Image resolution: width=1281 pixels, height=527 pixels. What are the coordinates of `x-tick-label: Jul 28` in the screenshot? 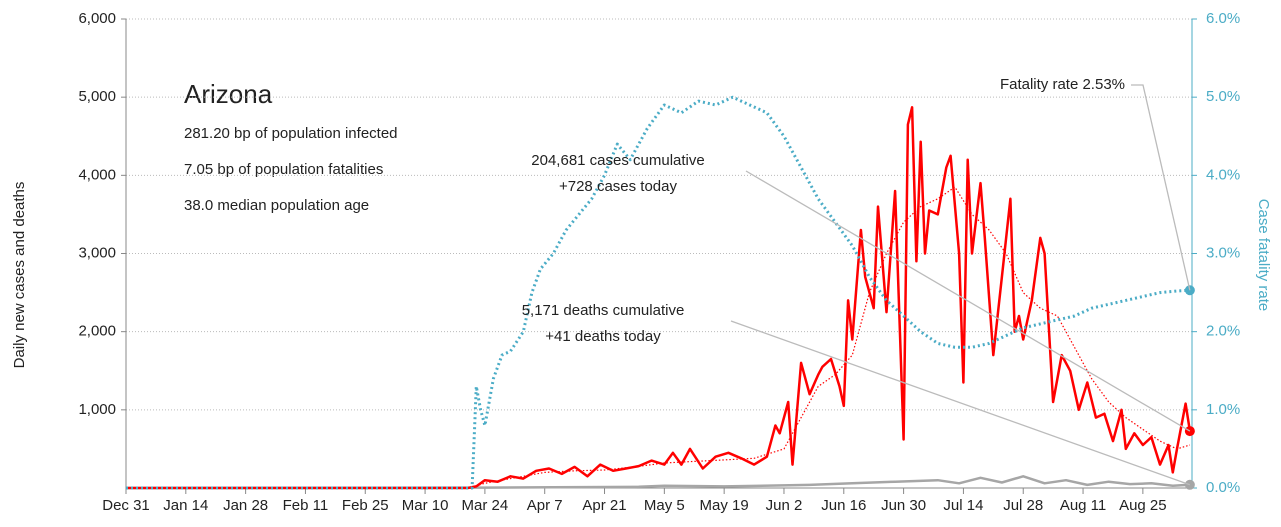 It's located at (1023, 505).